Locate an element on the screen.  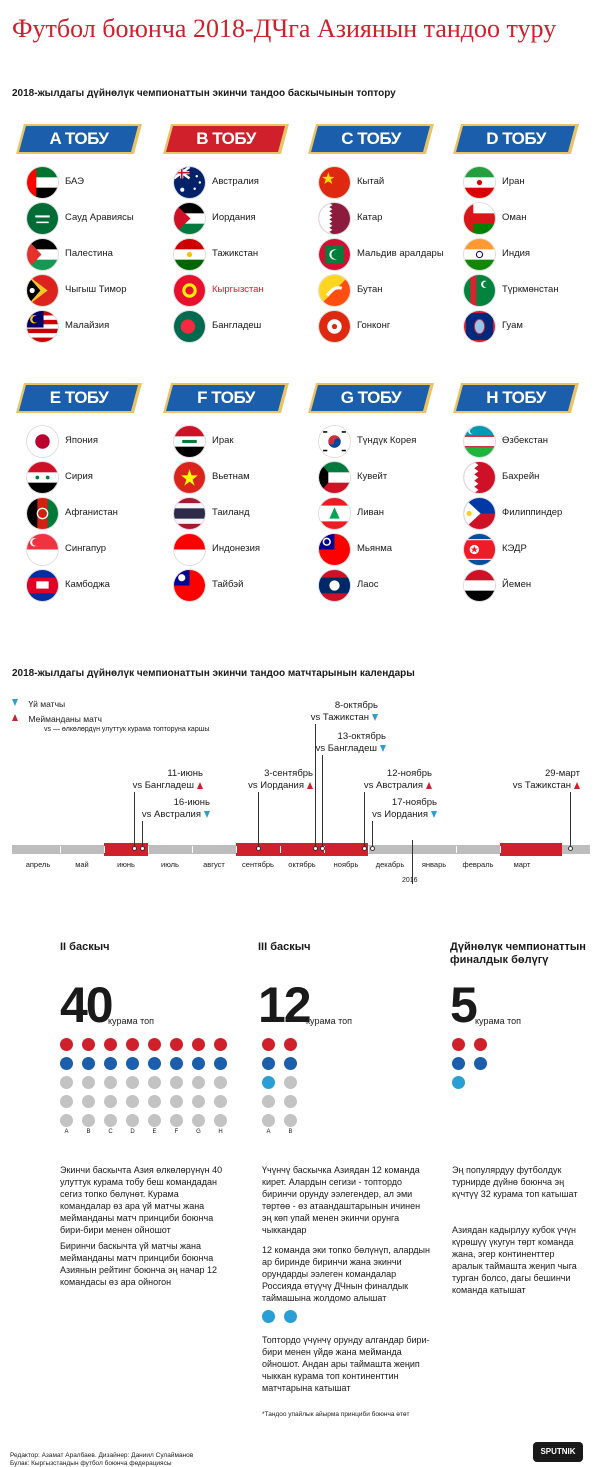
team-name: Түркмөнстан is located at coordinates (530, 289).